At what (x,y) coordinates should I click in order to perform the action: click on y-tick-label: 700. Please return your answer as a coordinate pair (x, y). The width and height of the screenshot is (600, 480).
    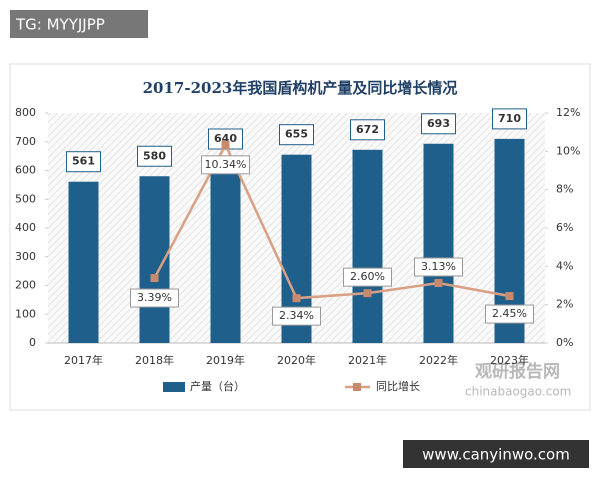
    Looking at the image, I should click on (25, 141).